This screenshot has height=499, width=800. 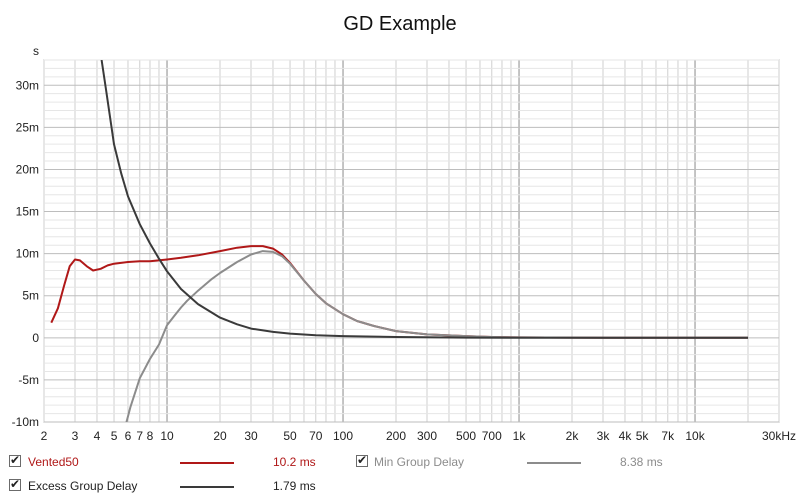 I want to click on excess-group-delay-checkbox, so click(x=15, y=484).